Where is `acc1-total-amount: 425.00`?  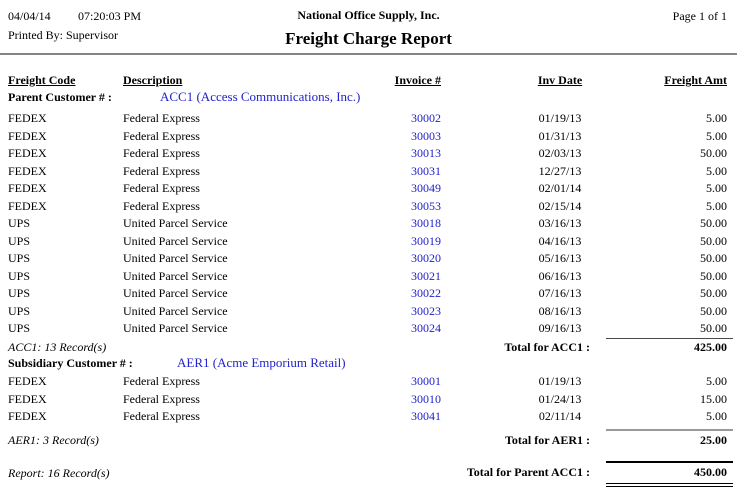 acc1-total-amount: 425.00 is located at coordinates (710, 347).